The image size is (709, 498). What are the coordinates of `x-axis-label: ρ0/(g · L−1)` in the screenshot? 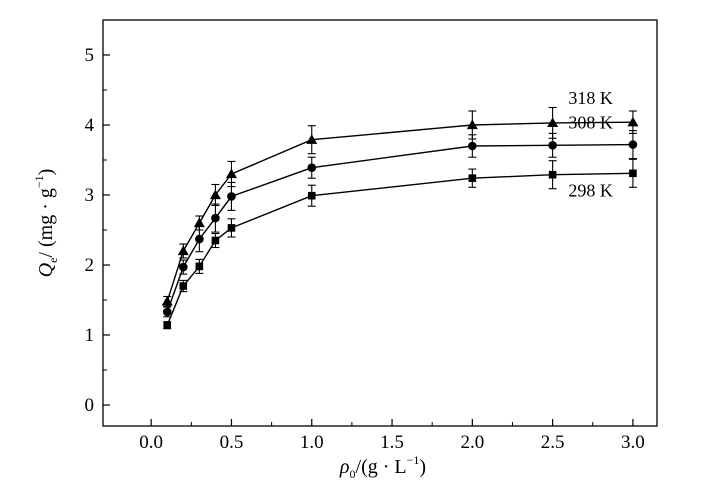 It's located at (382, 467).